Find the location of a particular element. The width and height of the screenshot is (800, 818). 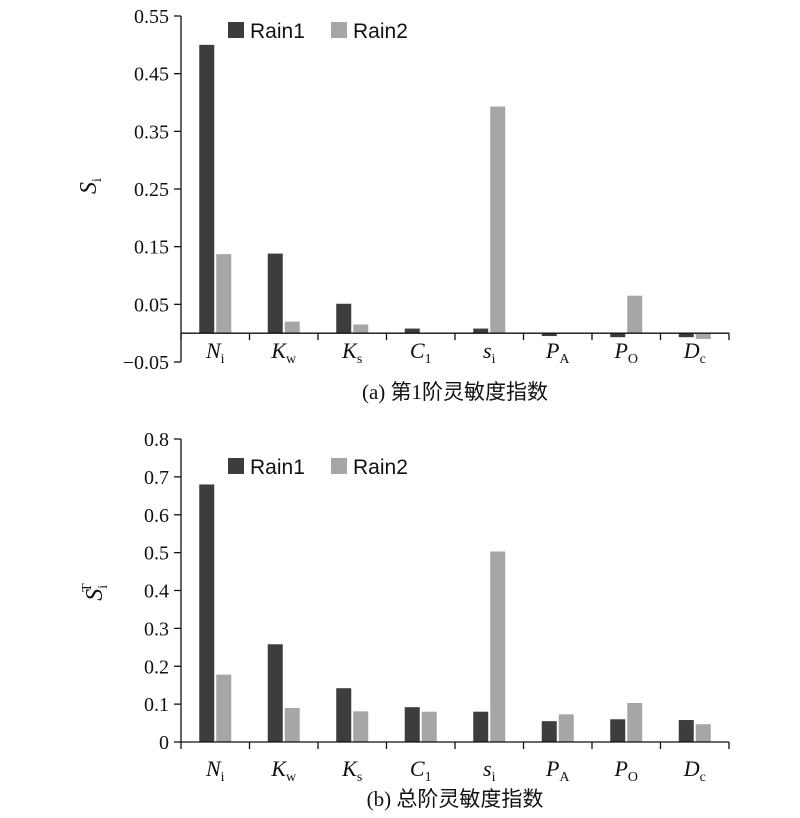

legend-b-rain2-label: Rain2 is located at coordinates (380, 467).